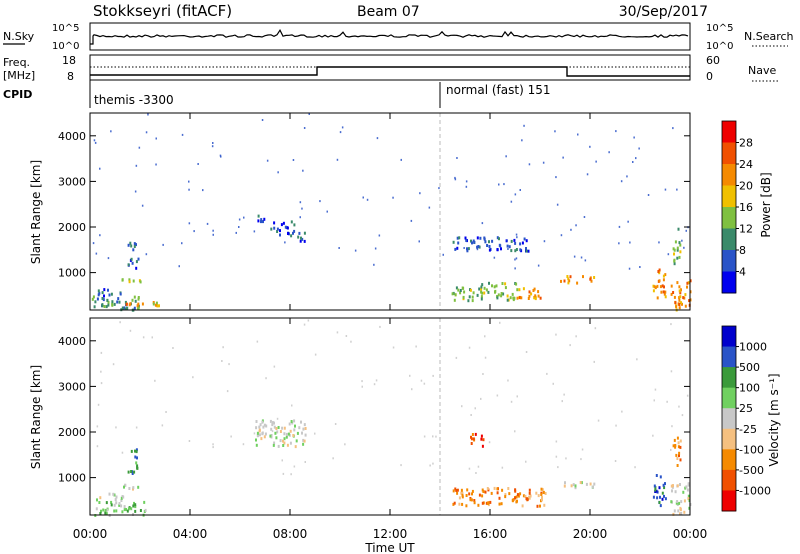 The width and height of the screenshot is (800, 554). I want to click on x-tick-label: 16:00, so click(490, 534).